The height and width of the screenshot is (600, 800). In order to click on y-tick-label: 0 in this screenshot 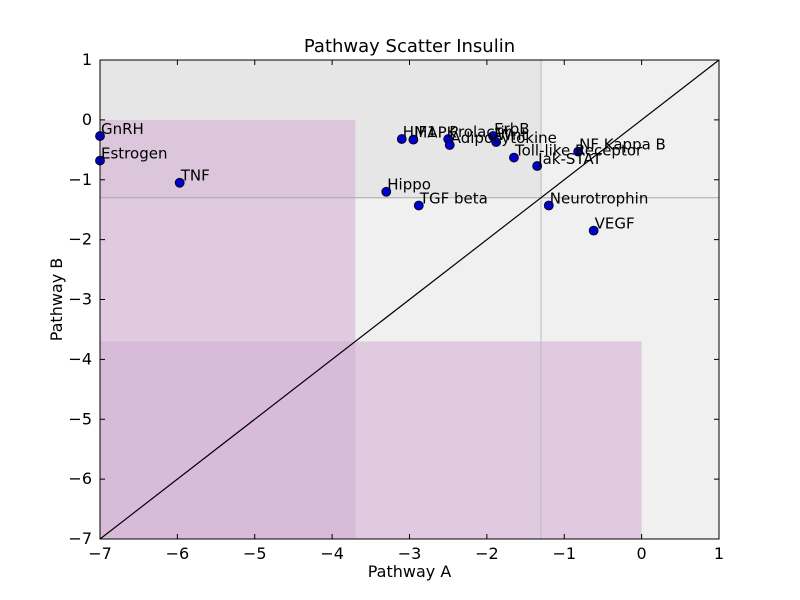, I will do `click(87, 119)`.